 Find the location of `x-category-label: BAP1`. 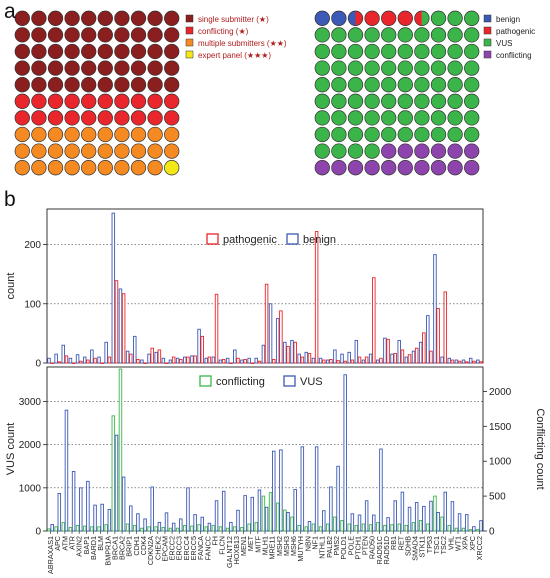

x-category-label: BAP1 is located at coordinates (86, 545).